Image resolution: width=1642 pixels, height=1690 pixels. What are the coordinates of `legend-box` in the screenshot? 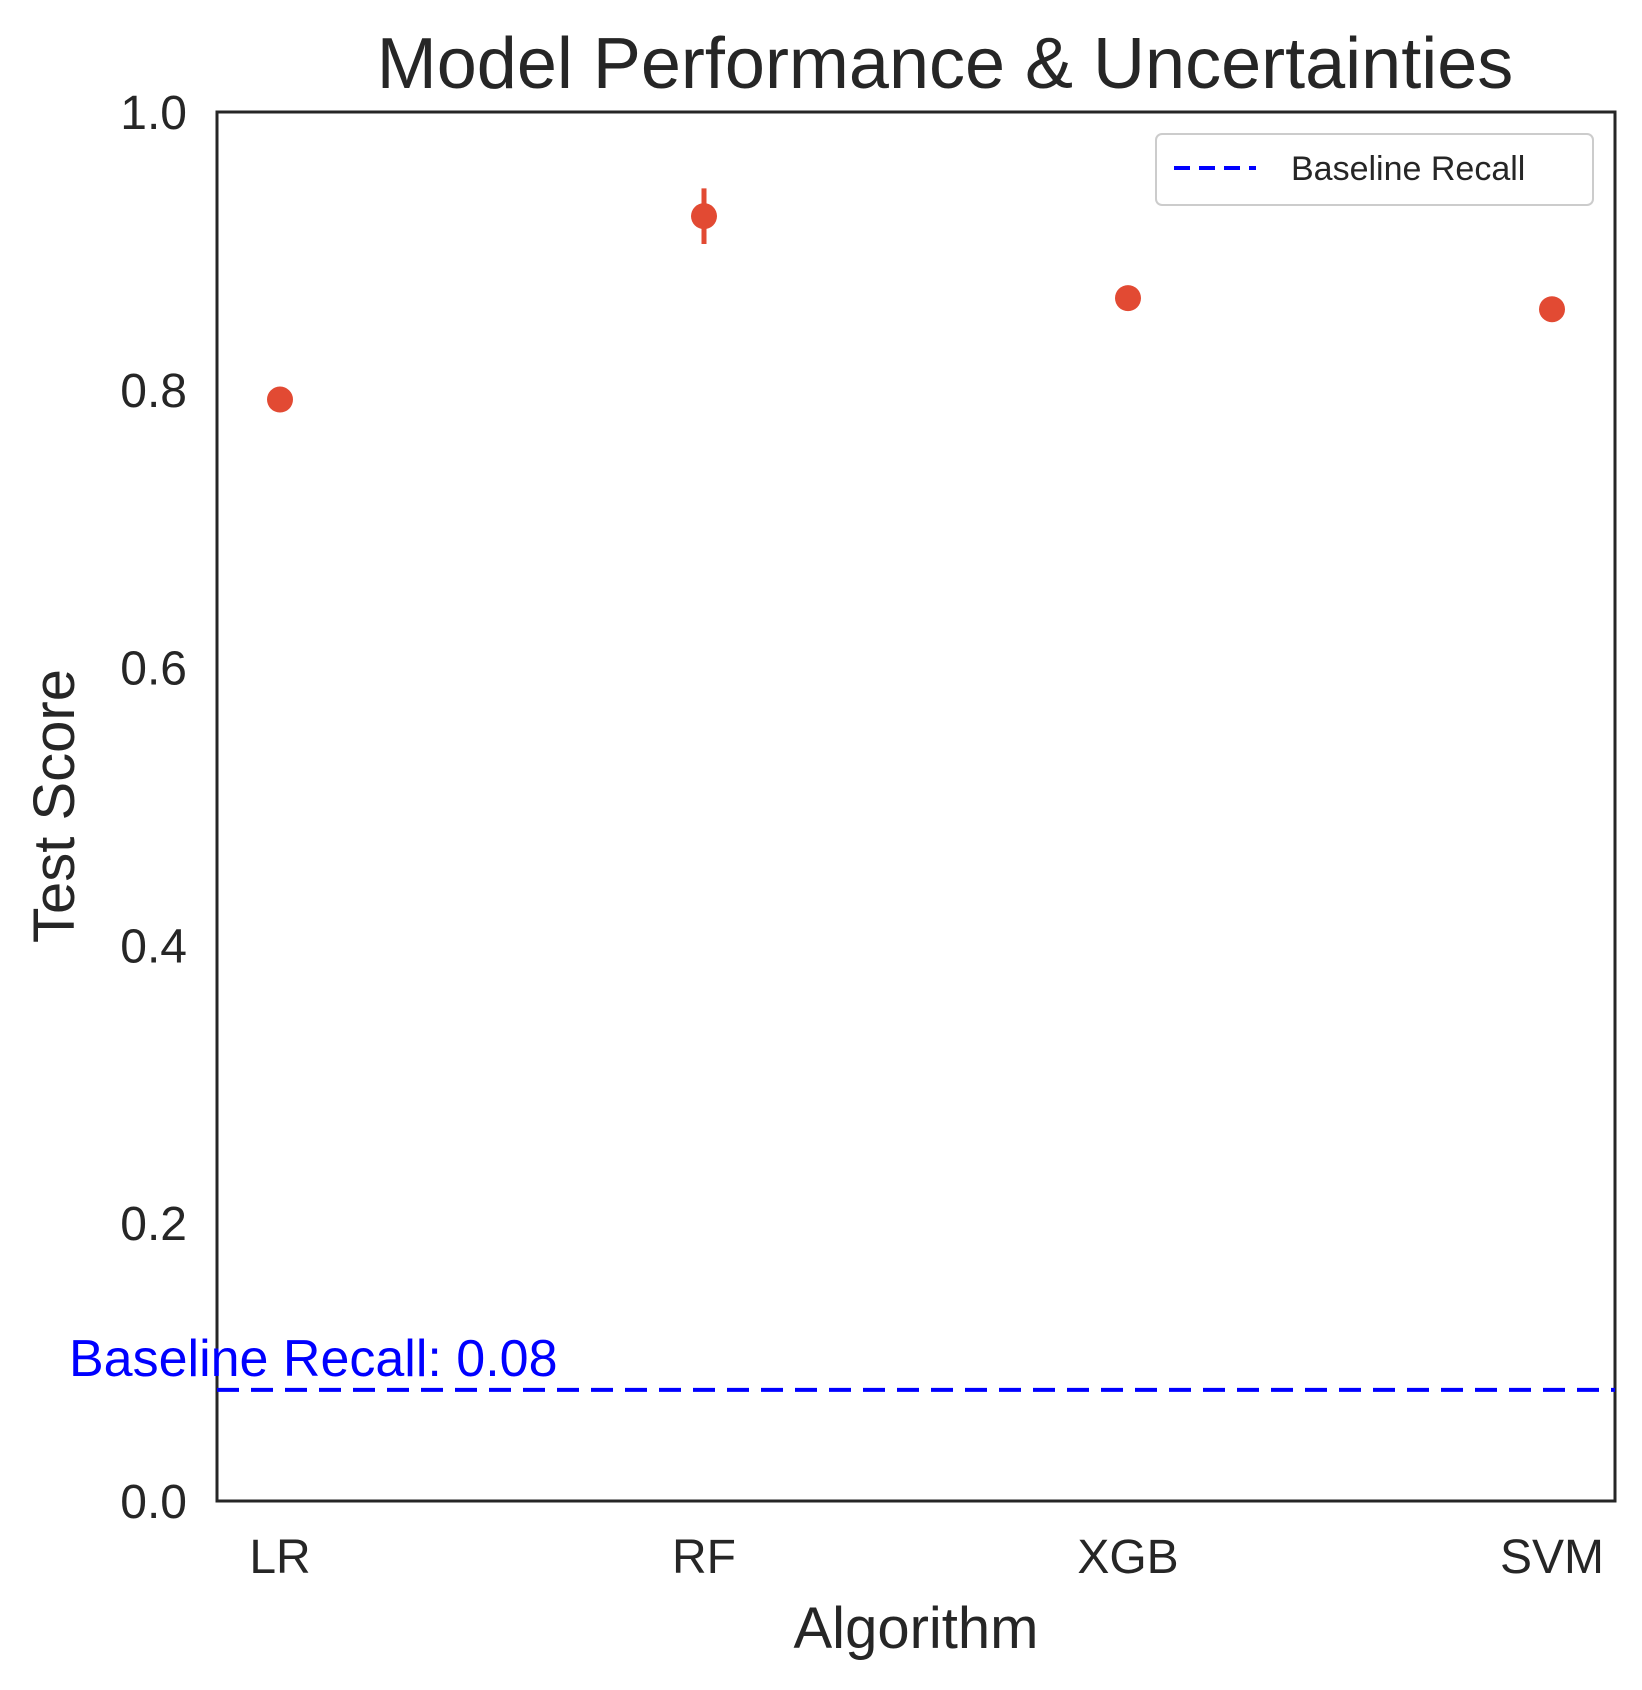 It's located at (1374, 169).